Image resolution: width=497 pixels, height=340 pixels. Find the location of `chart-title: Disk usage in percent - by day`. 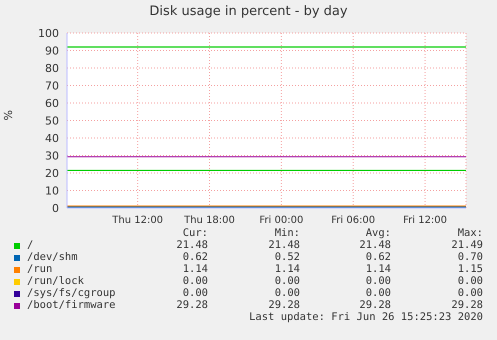

chart-title: Disk usage in percent - by day is located at coordinates (248, 11).